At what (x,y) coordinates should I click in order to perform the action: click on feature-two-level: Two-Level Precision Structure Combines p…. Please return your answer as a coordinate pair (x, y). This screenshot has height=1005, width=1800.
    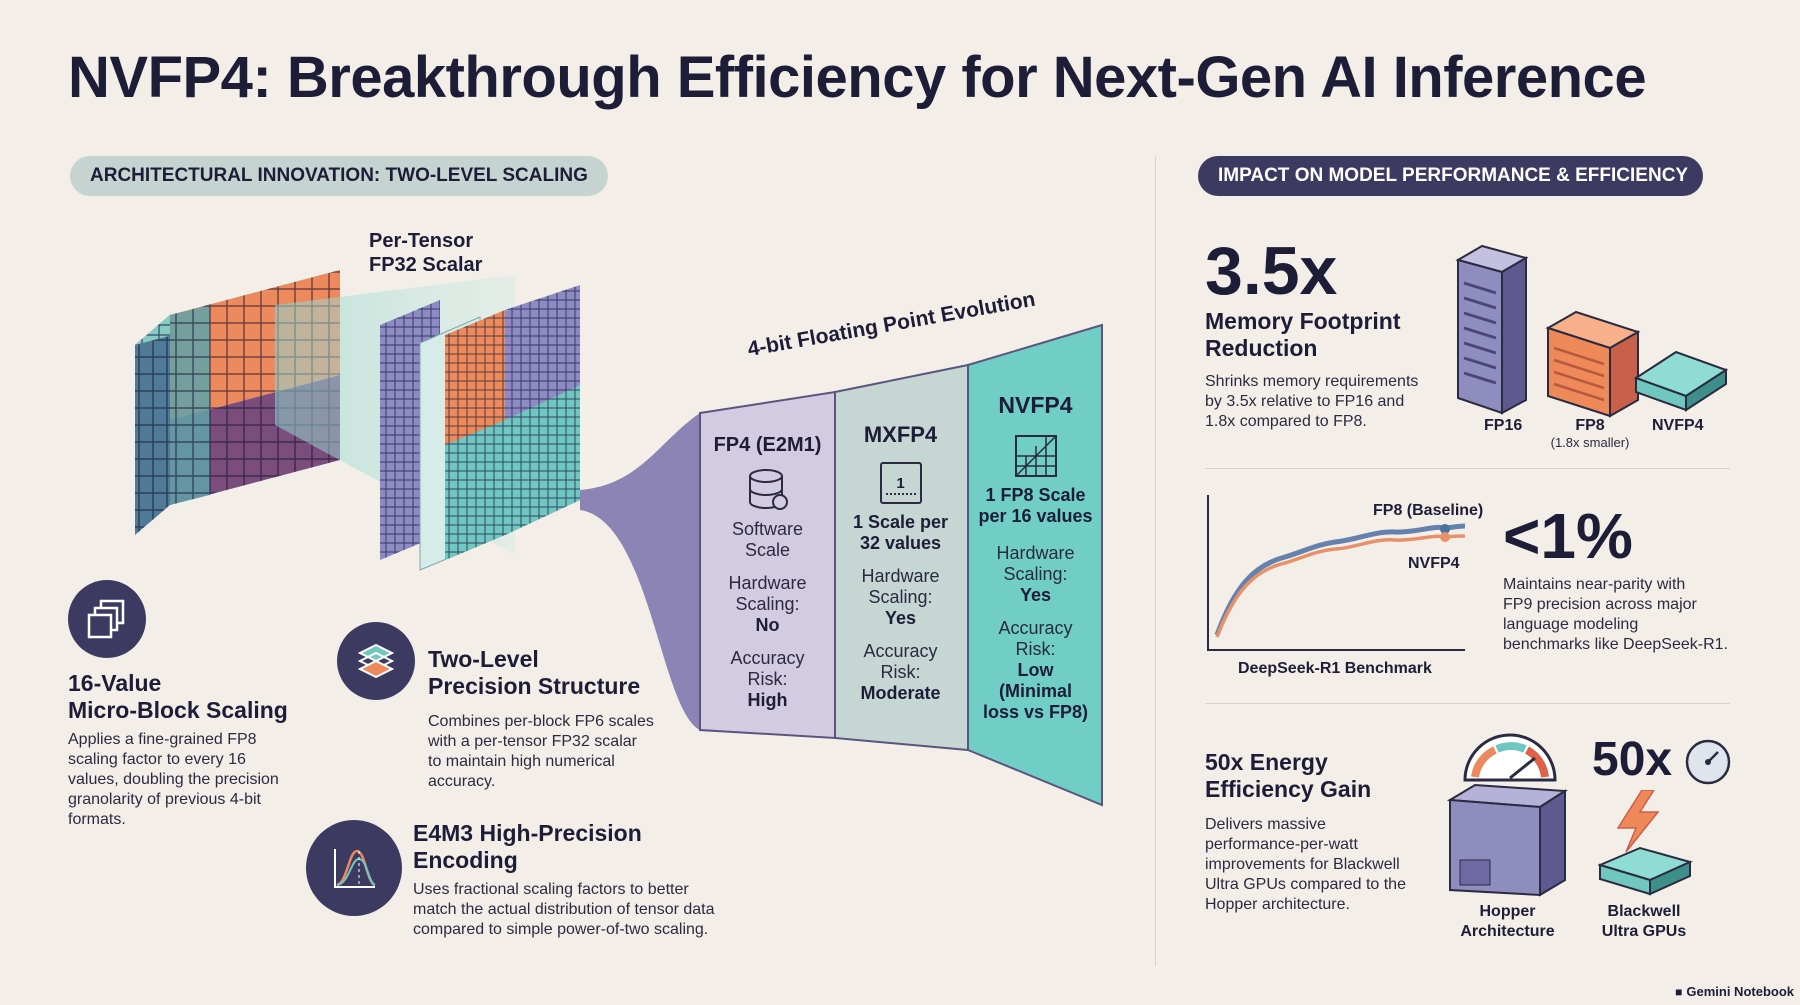
    Looking at the image, I should click on (541, 718).